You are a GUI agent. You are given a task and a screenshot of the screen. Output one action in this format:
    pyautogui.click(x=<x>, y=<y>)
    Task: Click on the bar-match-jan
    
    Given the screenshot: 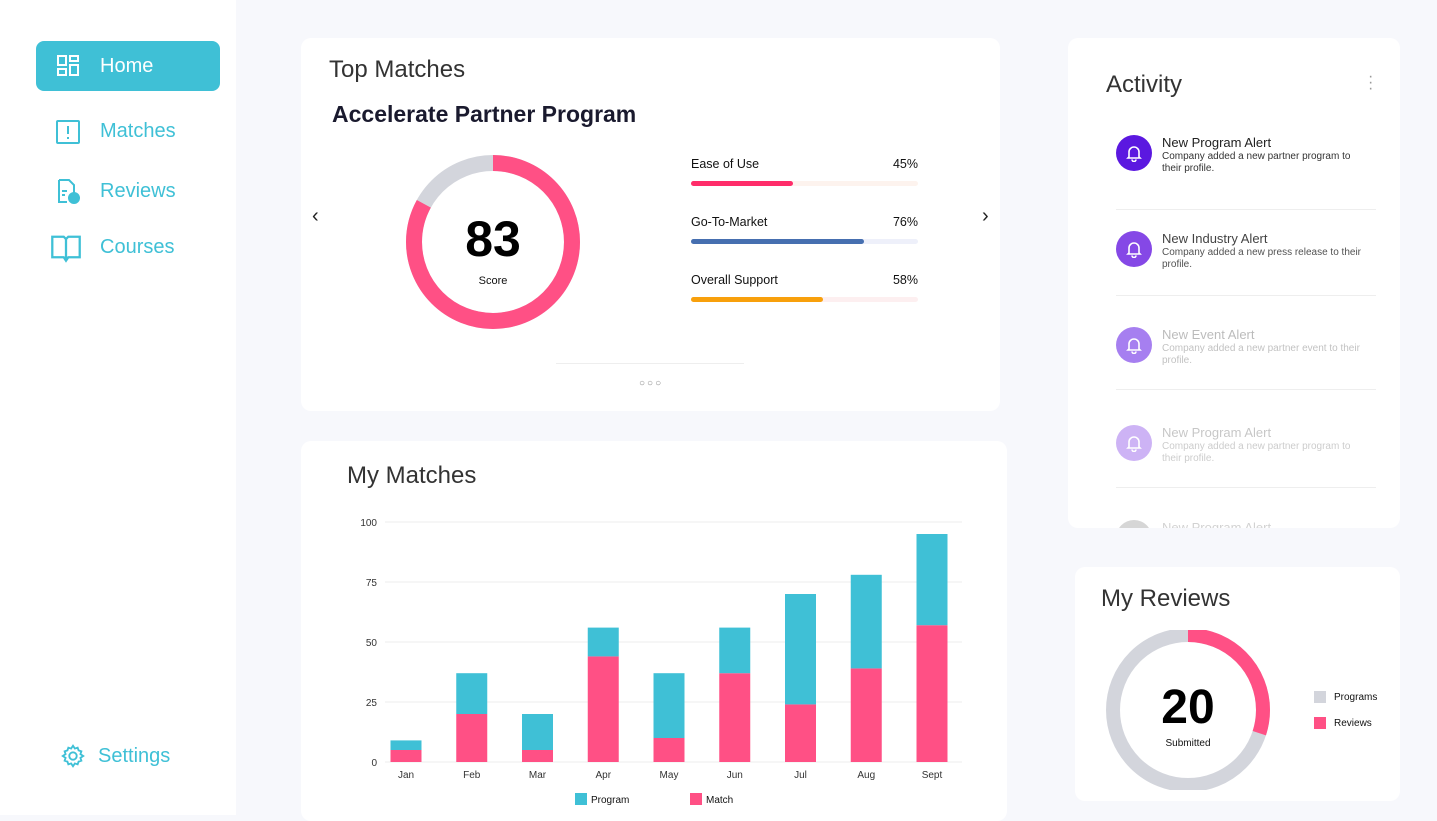 What is the action you would take?
    pyautogui.click(x=406, y=756)
    